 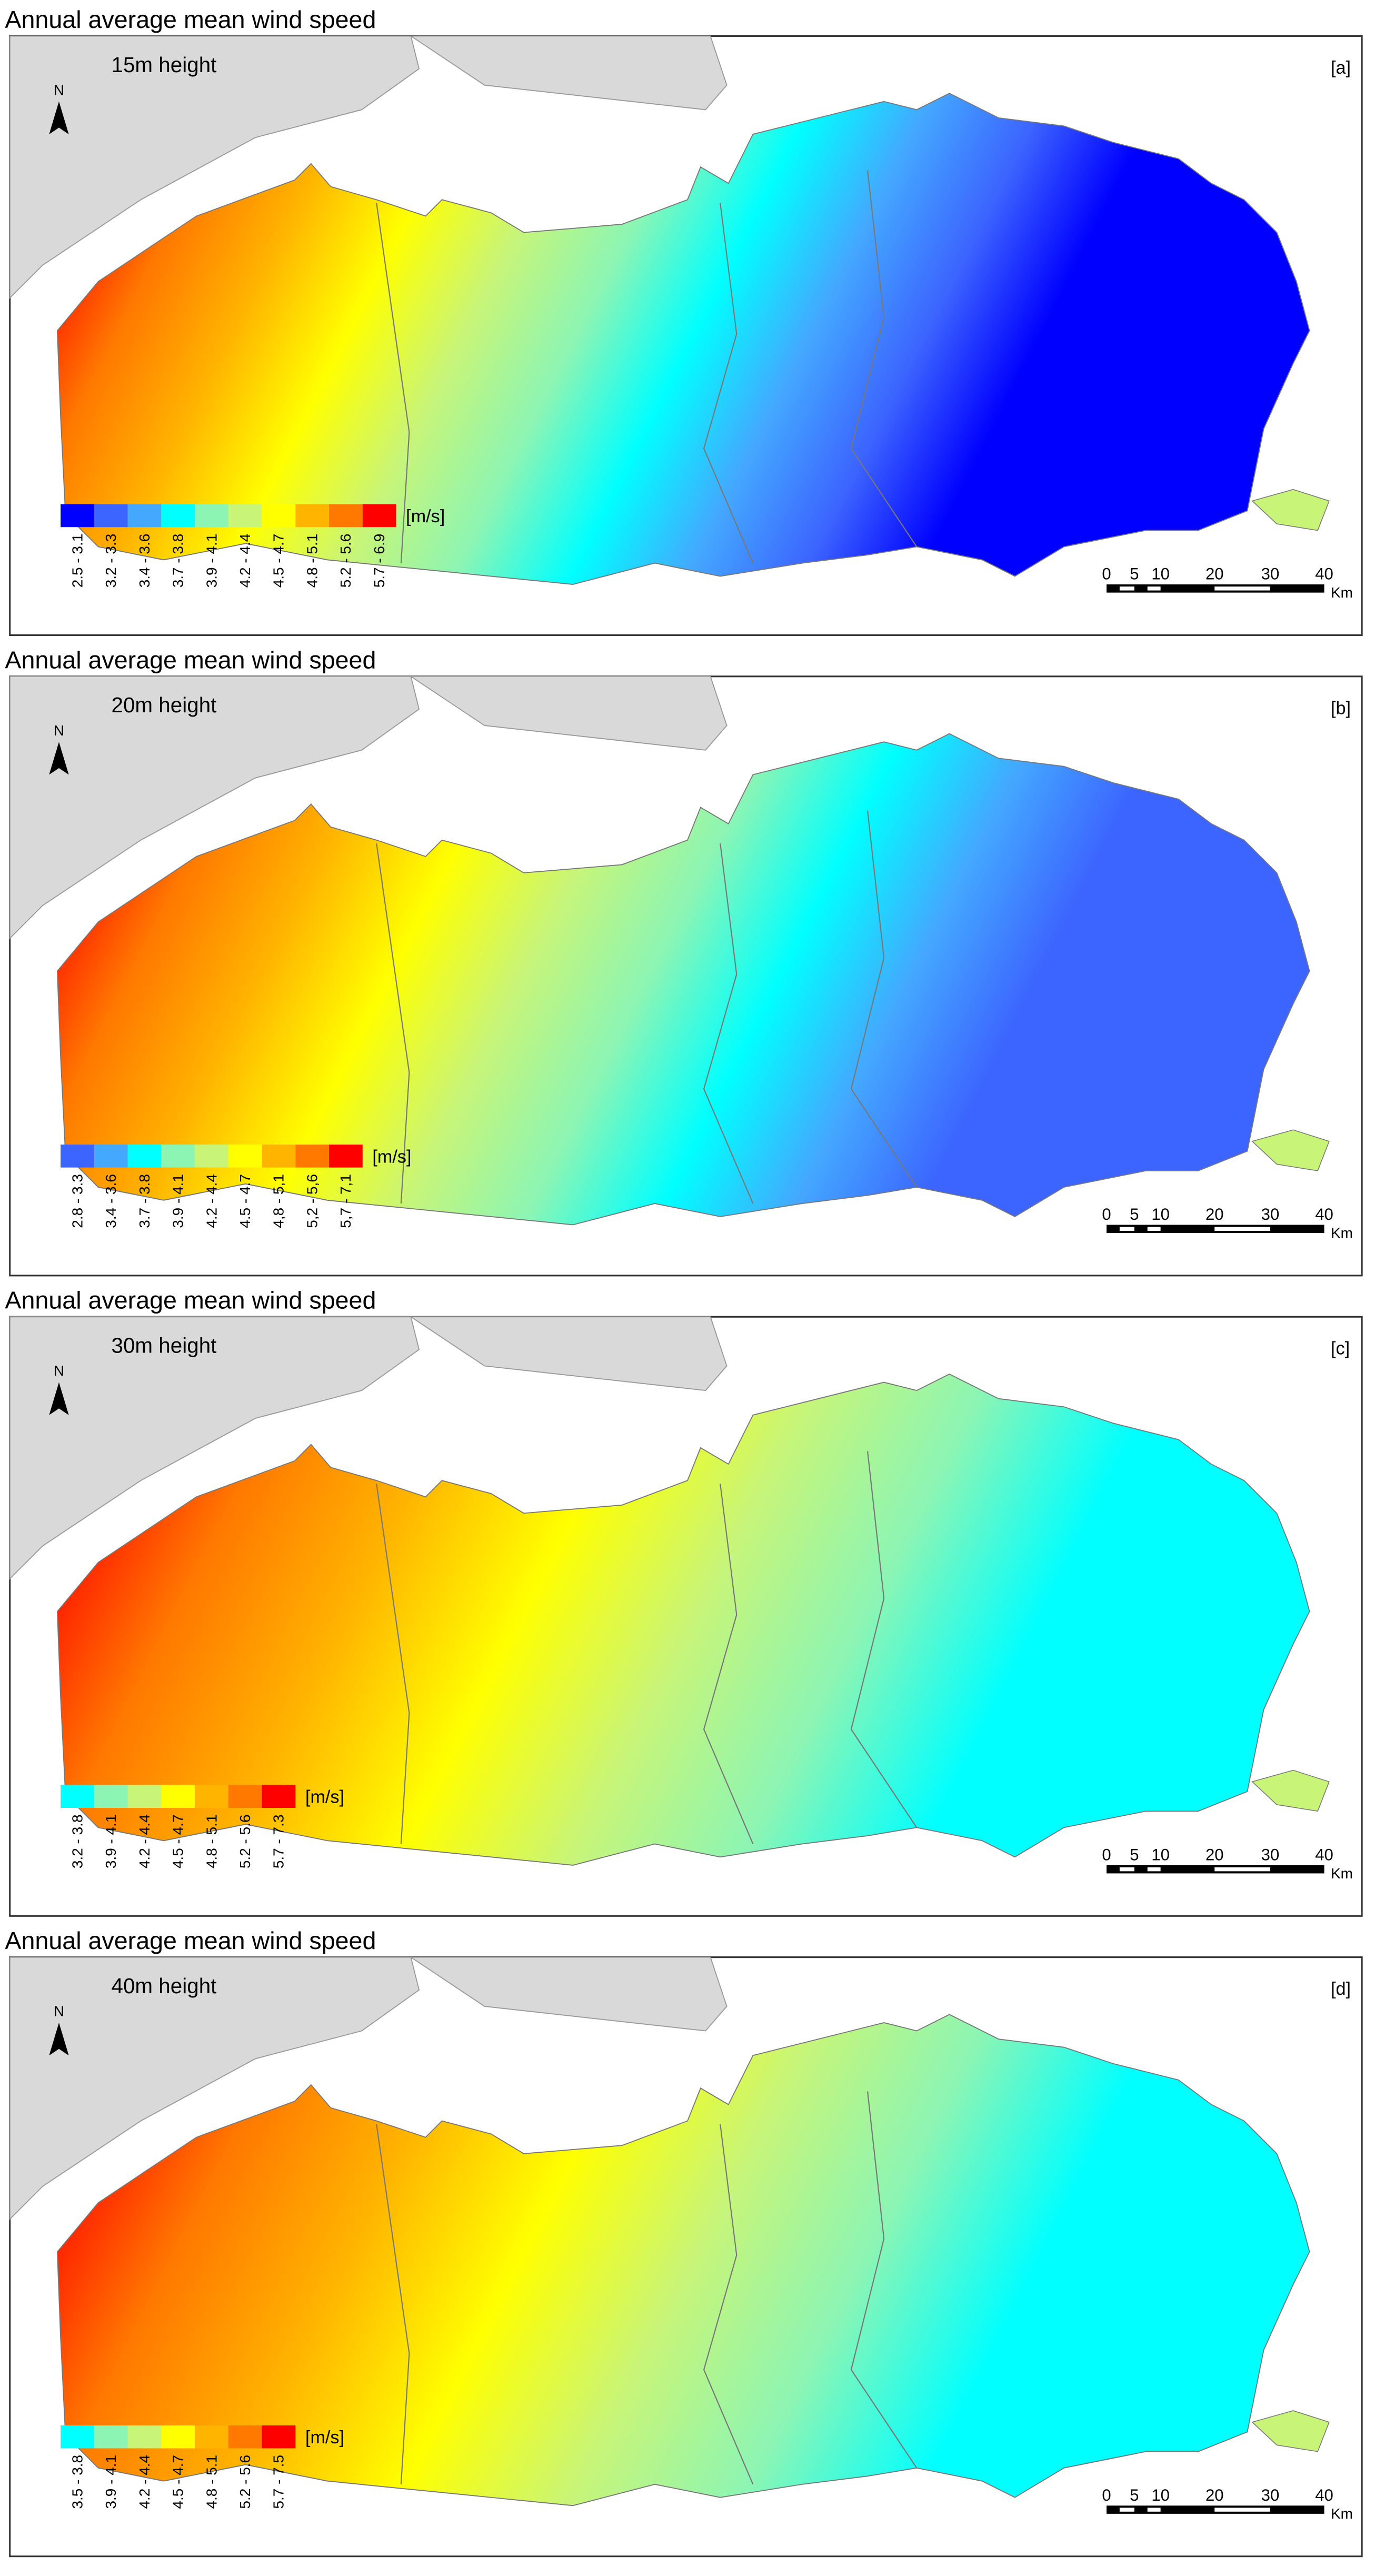 I want to click on height-label: 40m height, so click(x=163, y=1986).